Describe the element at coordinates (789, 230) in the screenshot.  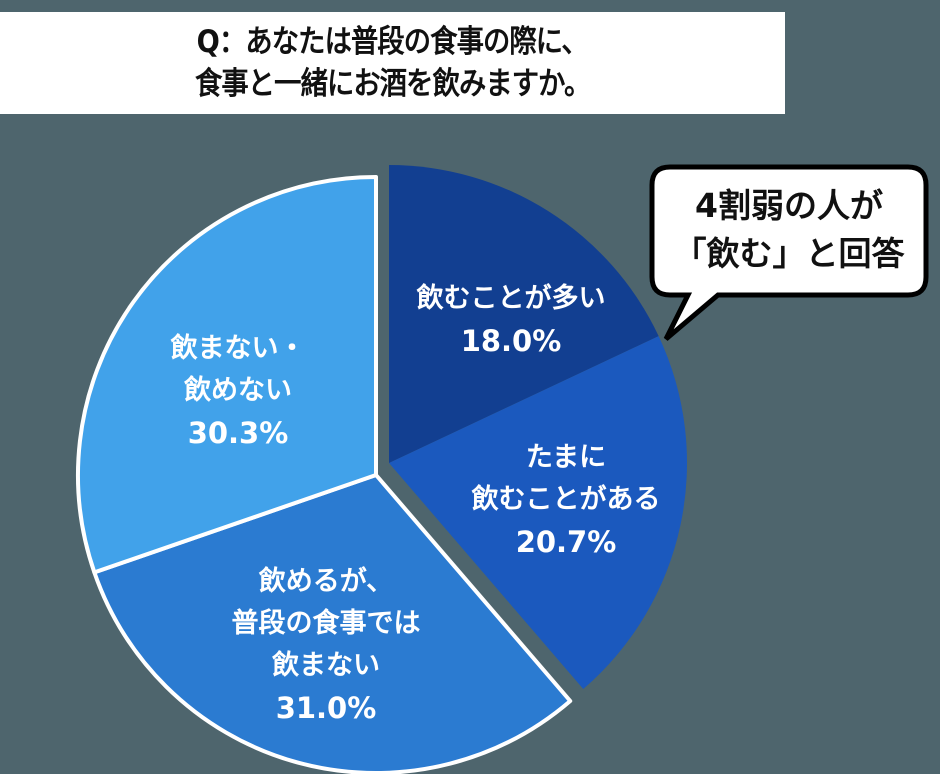
I see `callout-text: 4割弱の人が 「飲む」と回答` at that location.